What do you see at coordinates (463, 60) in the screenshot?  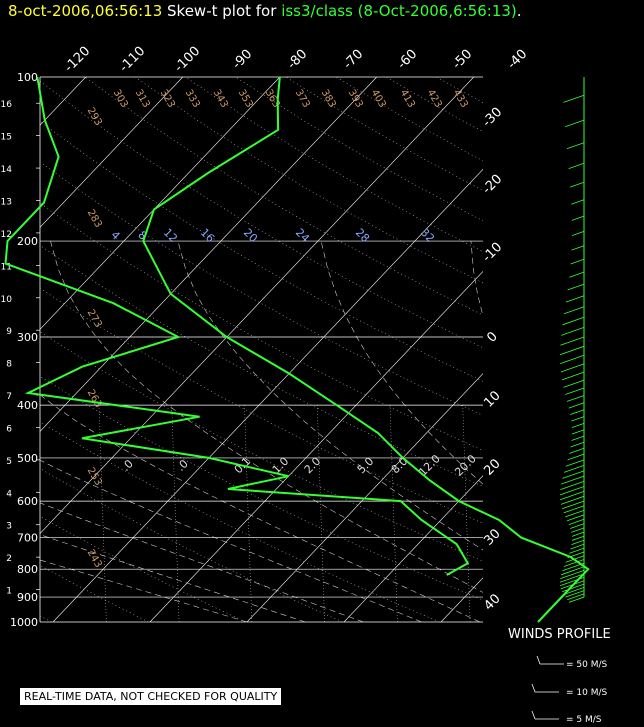 I see `temp-tick-top: -50` at bounding box center [463, 60].